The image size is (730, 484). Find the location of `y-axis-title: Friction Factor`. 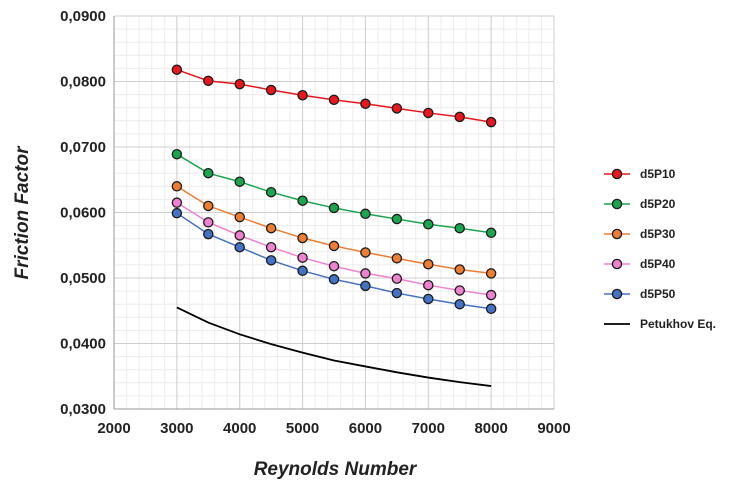

y-axis-title: Friction Factor is located at coordinates (22, 212).